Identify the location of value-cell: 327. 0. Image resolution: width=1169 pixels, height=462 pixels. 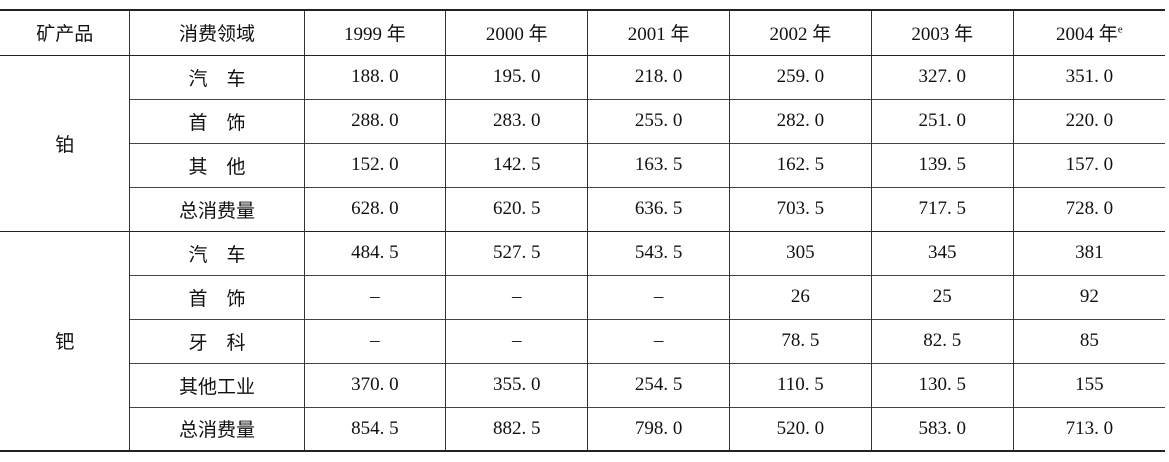
(942, 76).